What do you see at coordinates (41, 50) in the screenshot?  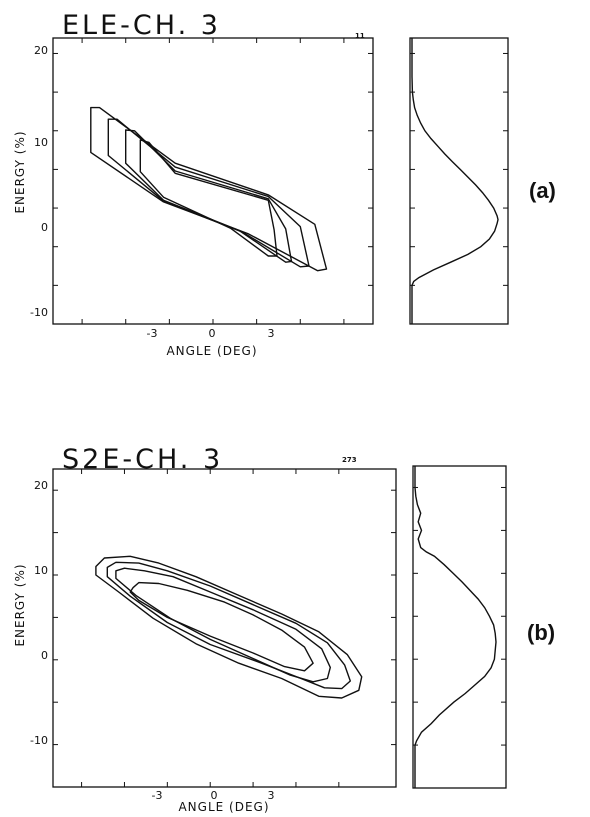 I see `panel-a-ytick-label: 20` at bounding box center [41, 50].